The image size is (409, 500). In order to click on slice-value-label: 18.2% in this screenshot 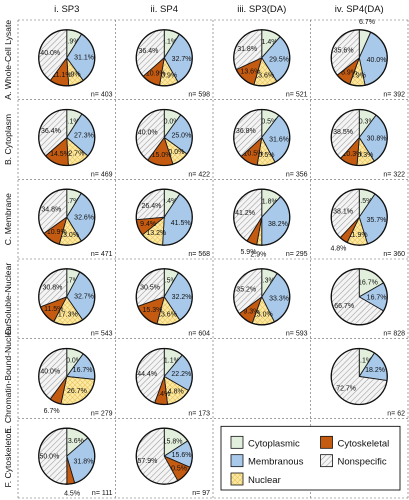, I will do `click(375, 370)`.